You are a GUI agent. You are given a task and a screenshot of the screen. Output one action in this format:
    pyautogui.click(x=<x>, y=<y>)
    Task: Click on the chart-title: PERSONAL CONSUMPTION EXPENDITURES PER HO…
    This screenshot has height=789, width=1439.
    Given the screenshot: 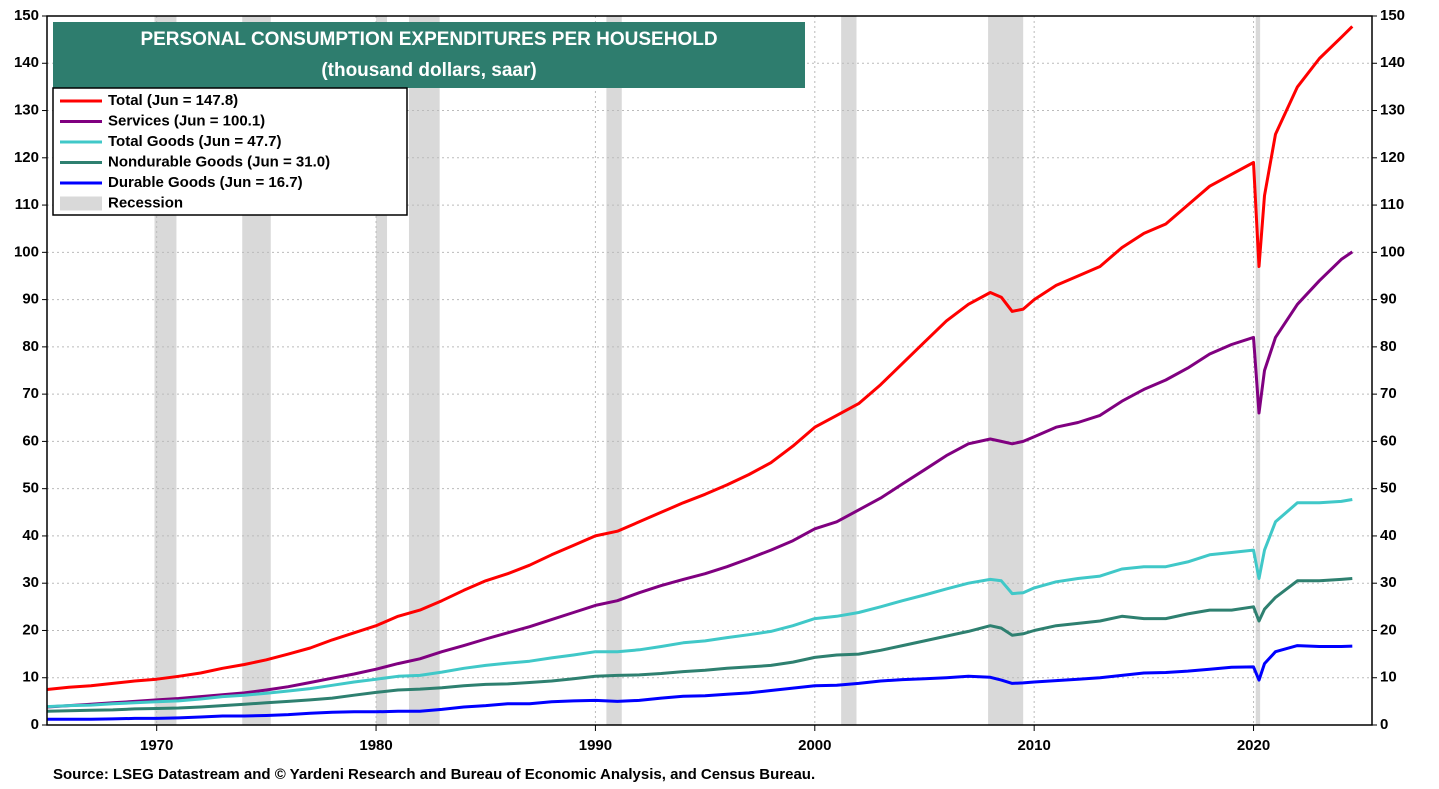 What is the action you would take?
    pyautogui.click(x=428, y=39)
    